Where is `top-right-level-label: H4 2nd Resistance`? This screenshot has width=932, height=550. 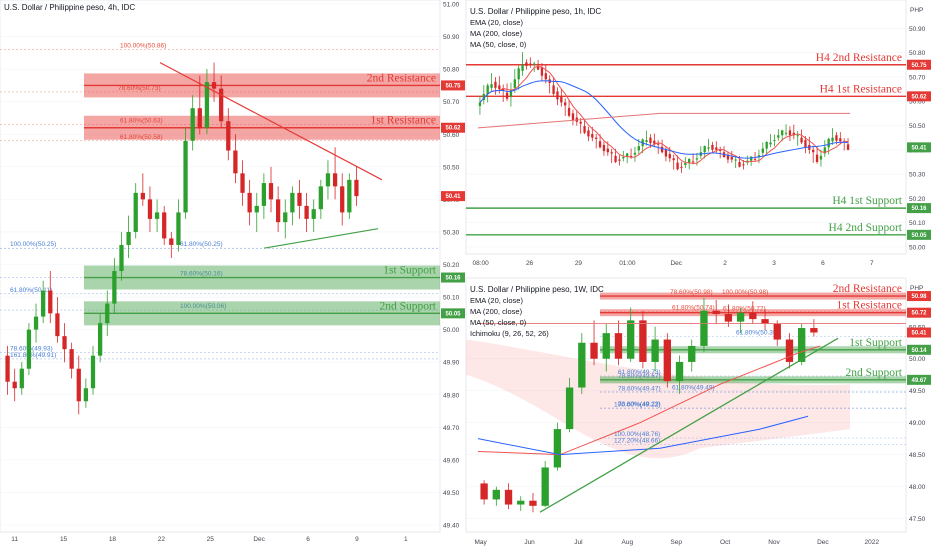 top-right-level-label: H4 2nd Resistance is located at coordinates (859, 58).